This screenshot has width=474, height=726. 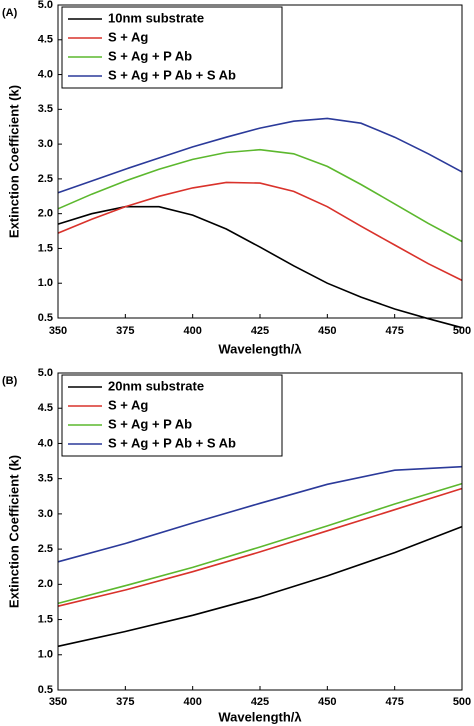 I want to click on panel-label: (A), so click(x=10, y=13).